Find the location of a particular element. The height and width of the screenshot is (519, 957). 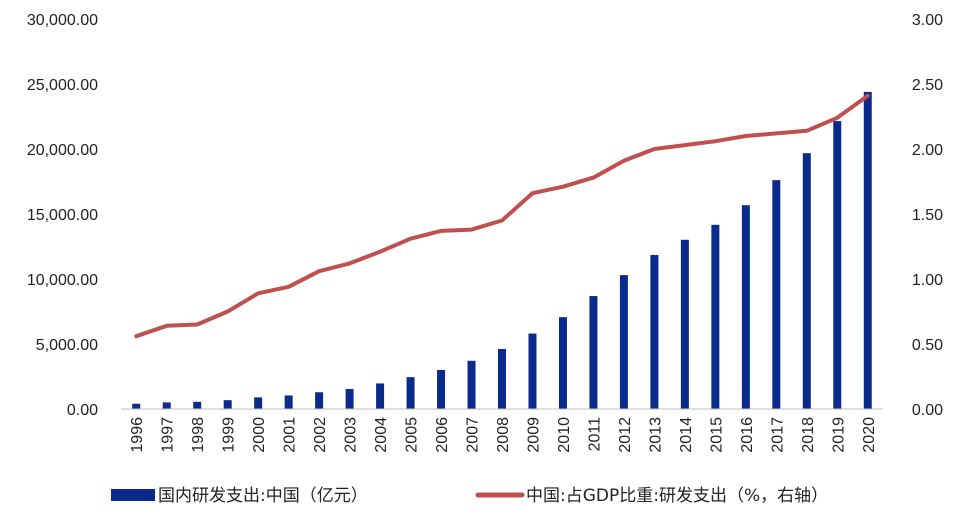

right-tick-label: 2.00 is located at coordinates (927, 150).